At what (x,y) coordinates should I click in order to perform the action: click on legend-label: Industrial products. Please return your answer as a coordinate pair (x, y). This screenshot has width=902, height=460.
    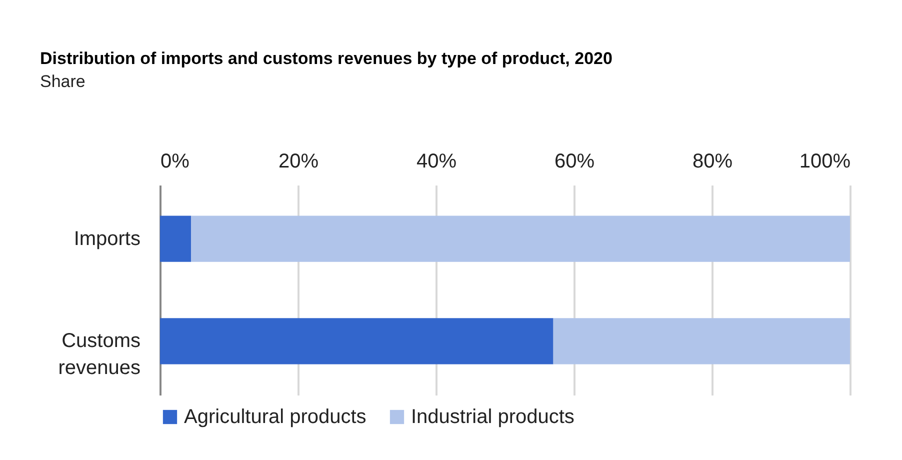
    Looking at the image, I should click on (492, 417).